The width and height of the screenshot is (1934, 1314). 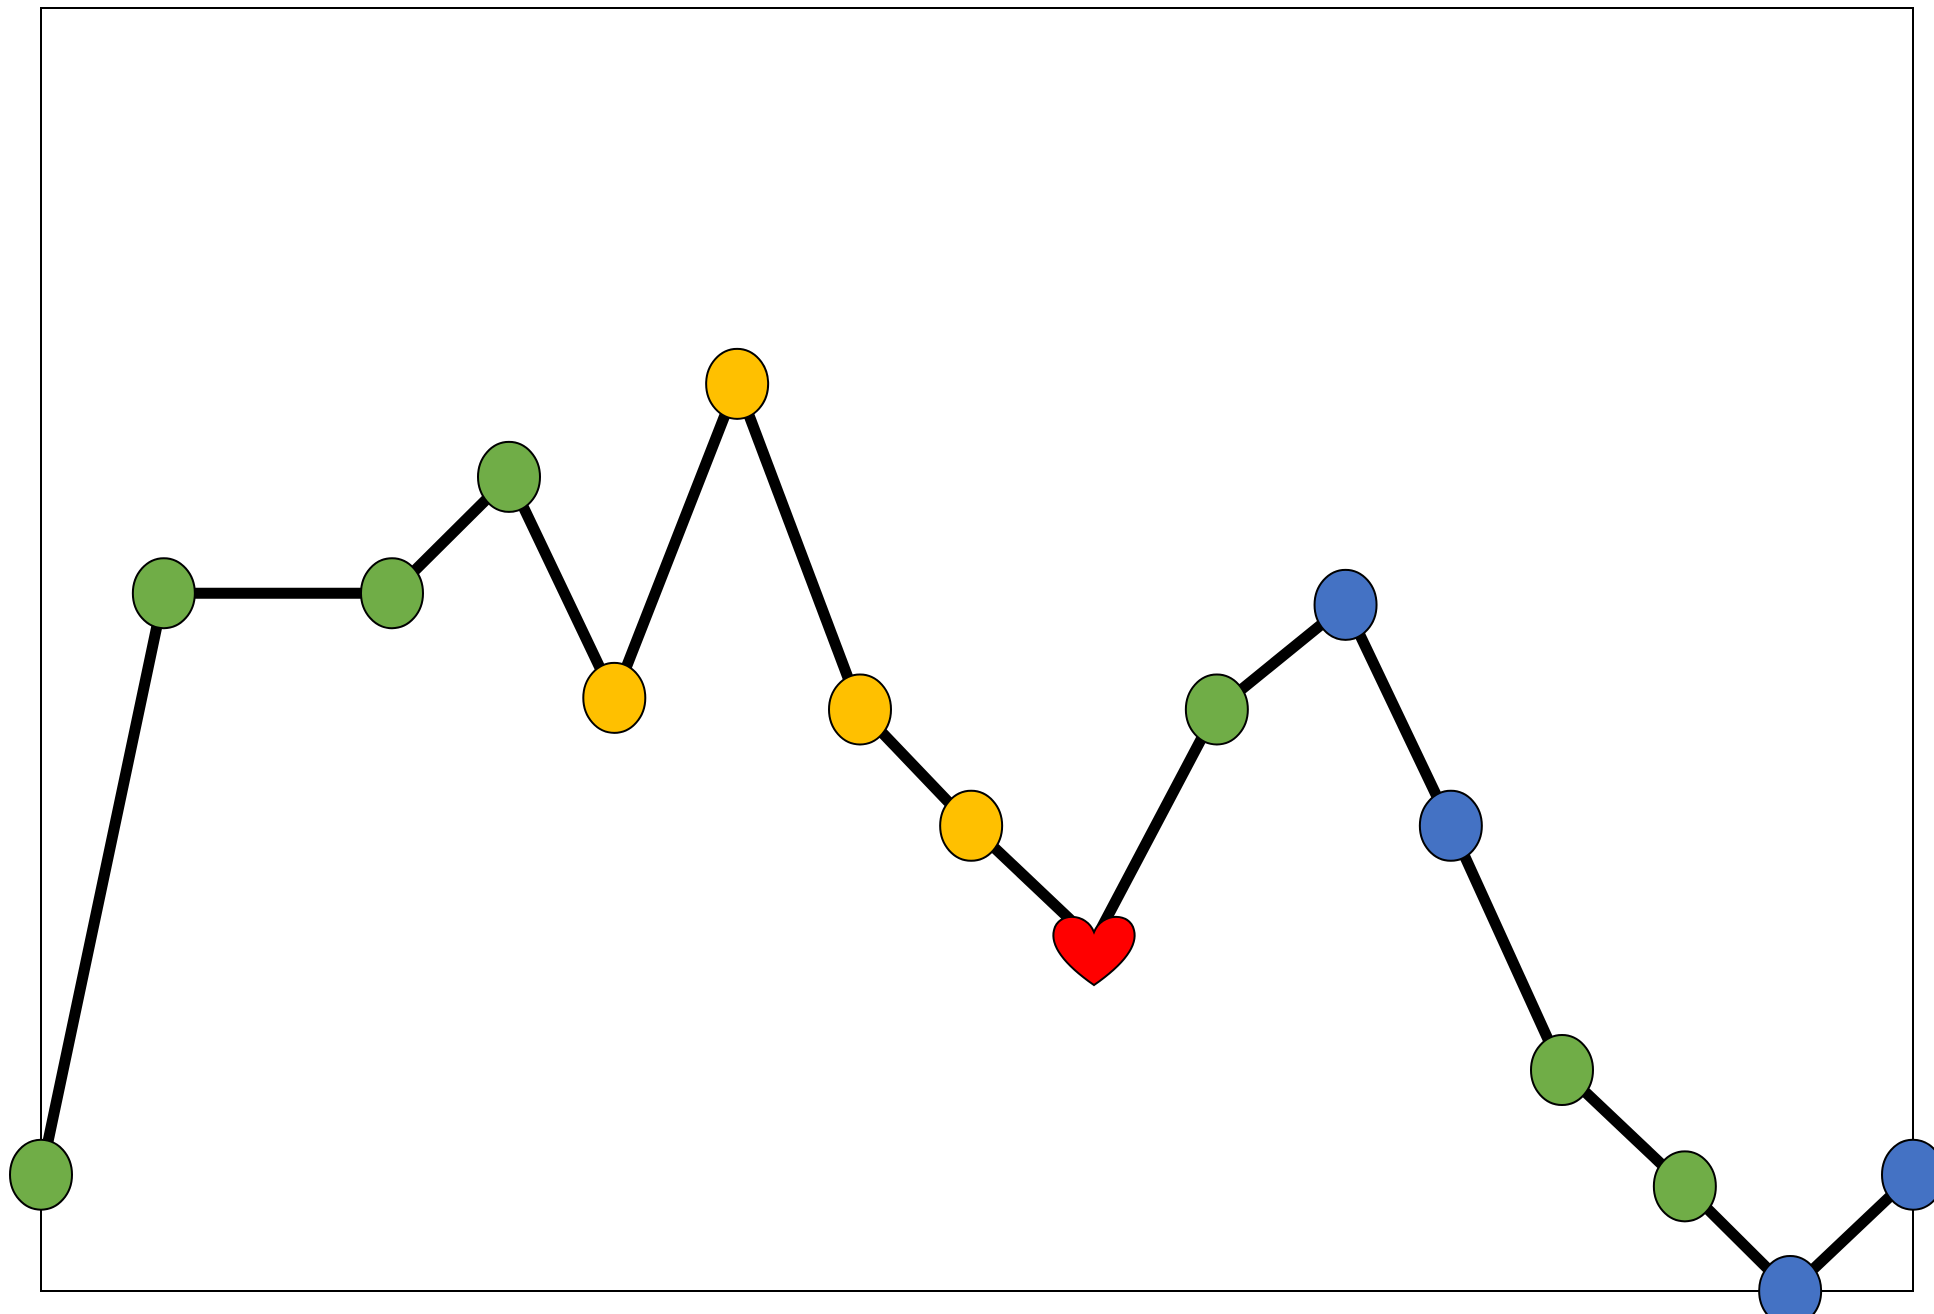 What do you see at coordinates (1094, 951) in the screenshot?
I see `heart-marker` at bounding box center [1094, 951].